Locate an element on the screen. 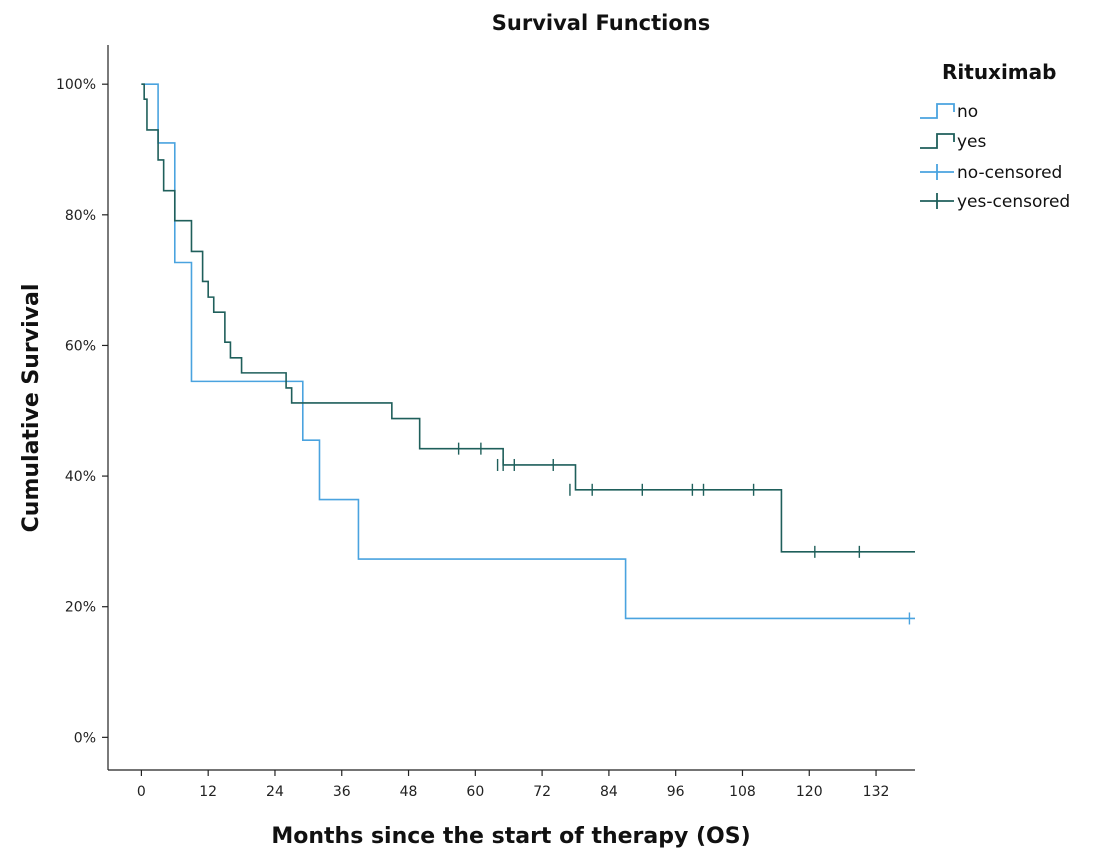  y-tick-label: 20% is located at coordinates (80, 608).